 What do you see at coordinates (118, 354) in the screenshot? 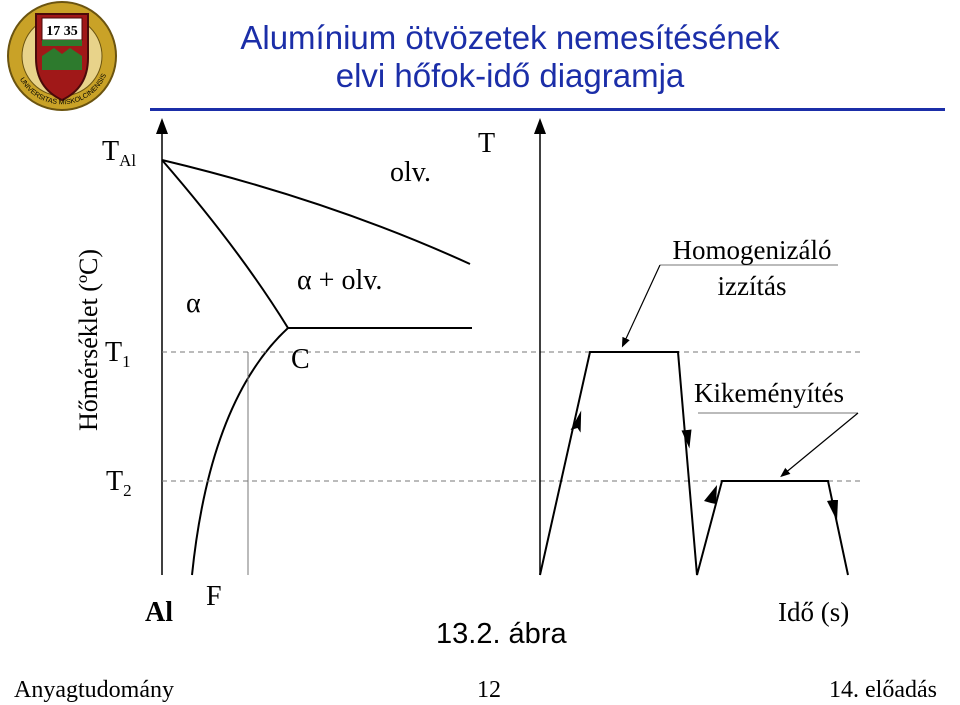
I see `t1-label: T1` at bounding box center [118, 354].